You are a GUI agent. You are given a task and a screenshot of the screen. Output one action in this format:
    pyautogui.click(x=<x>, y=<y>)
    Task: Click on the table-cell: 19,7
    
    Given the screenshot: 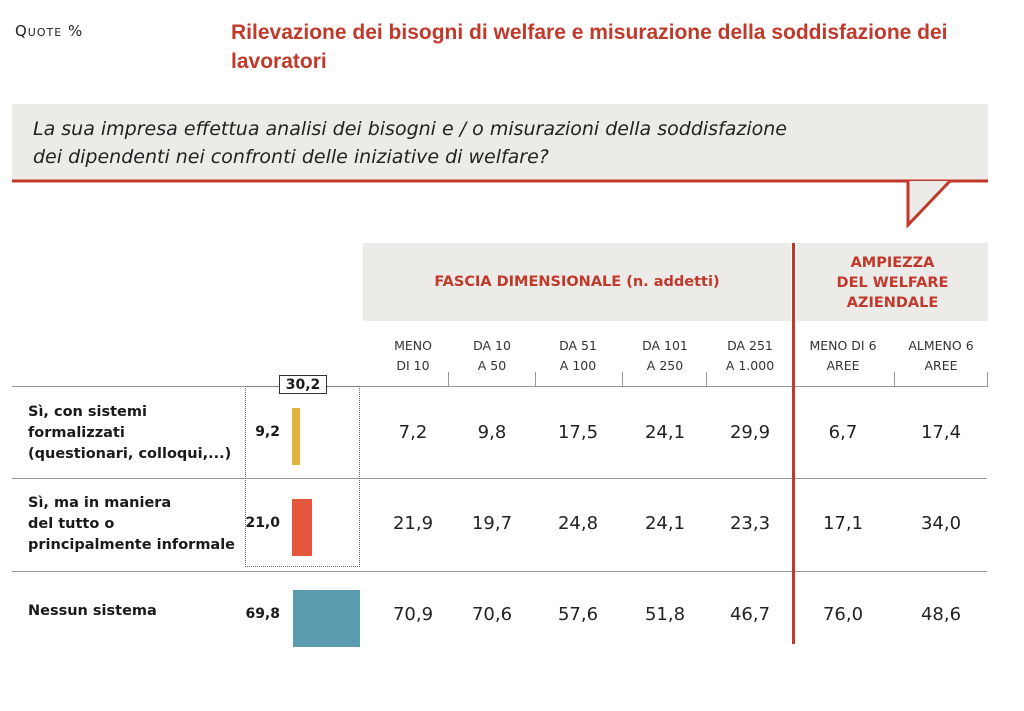 What is the action you would take?
    pyautogui.click(x=492, y=523)
    